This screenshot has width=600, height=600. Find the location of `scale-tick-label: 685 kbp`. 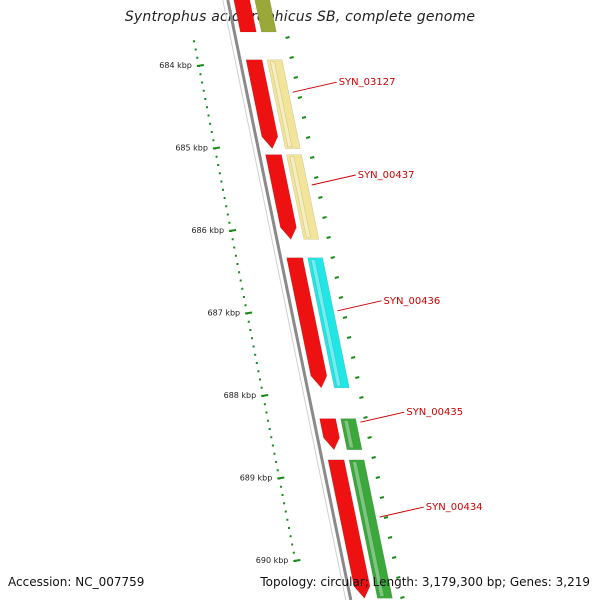

scale-tick-label: 685 kbp is located at coordinates (191, 148).